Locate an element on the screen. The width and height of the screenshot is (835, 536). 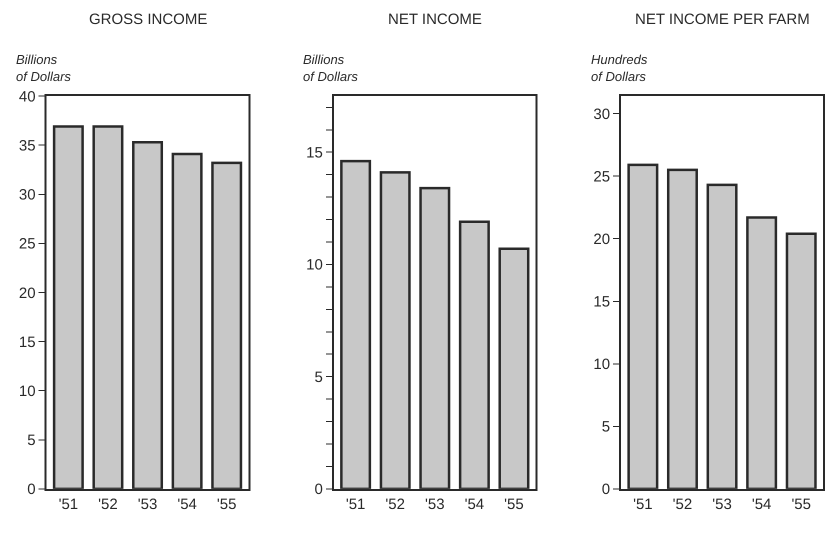
chart-title: NET INCOME PER FARM is located at coordinates (722, 19).